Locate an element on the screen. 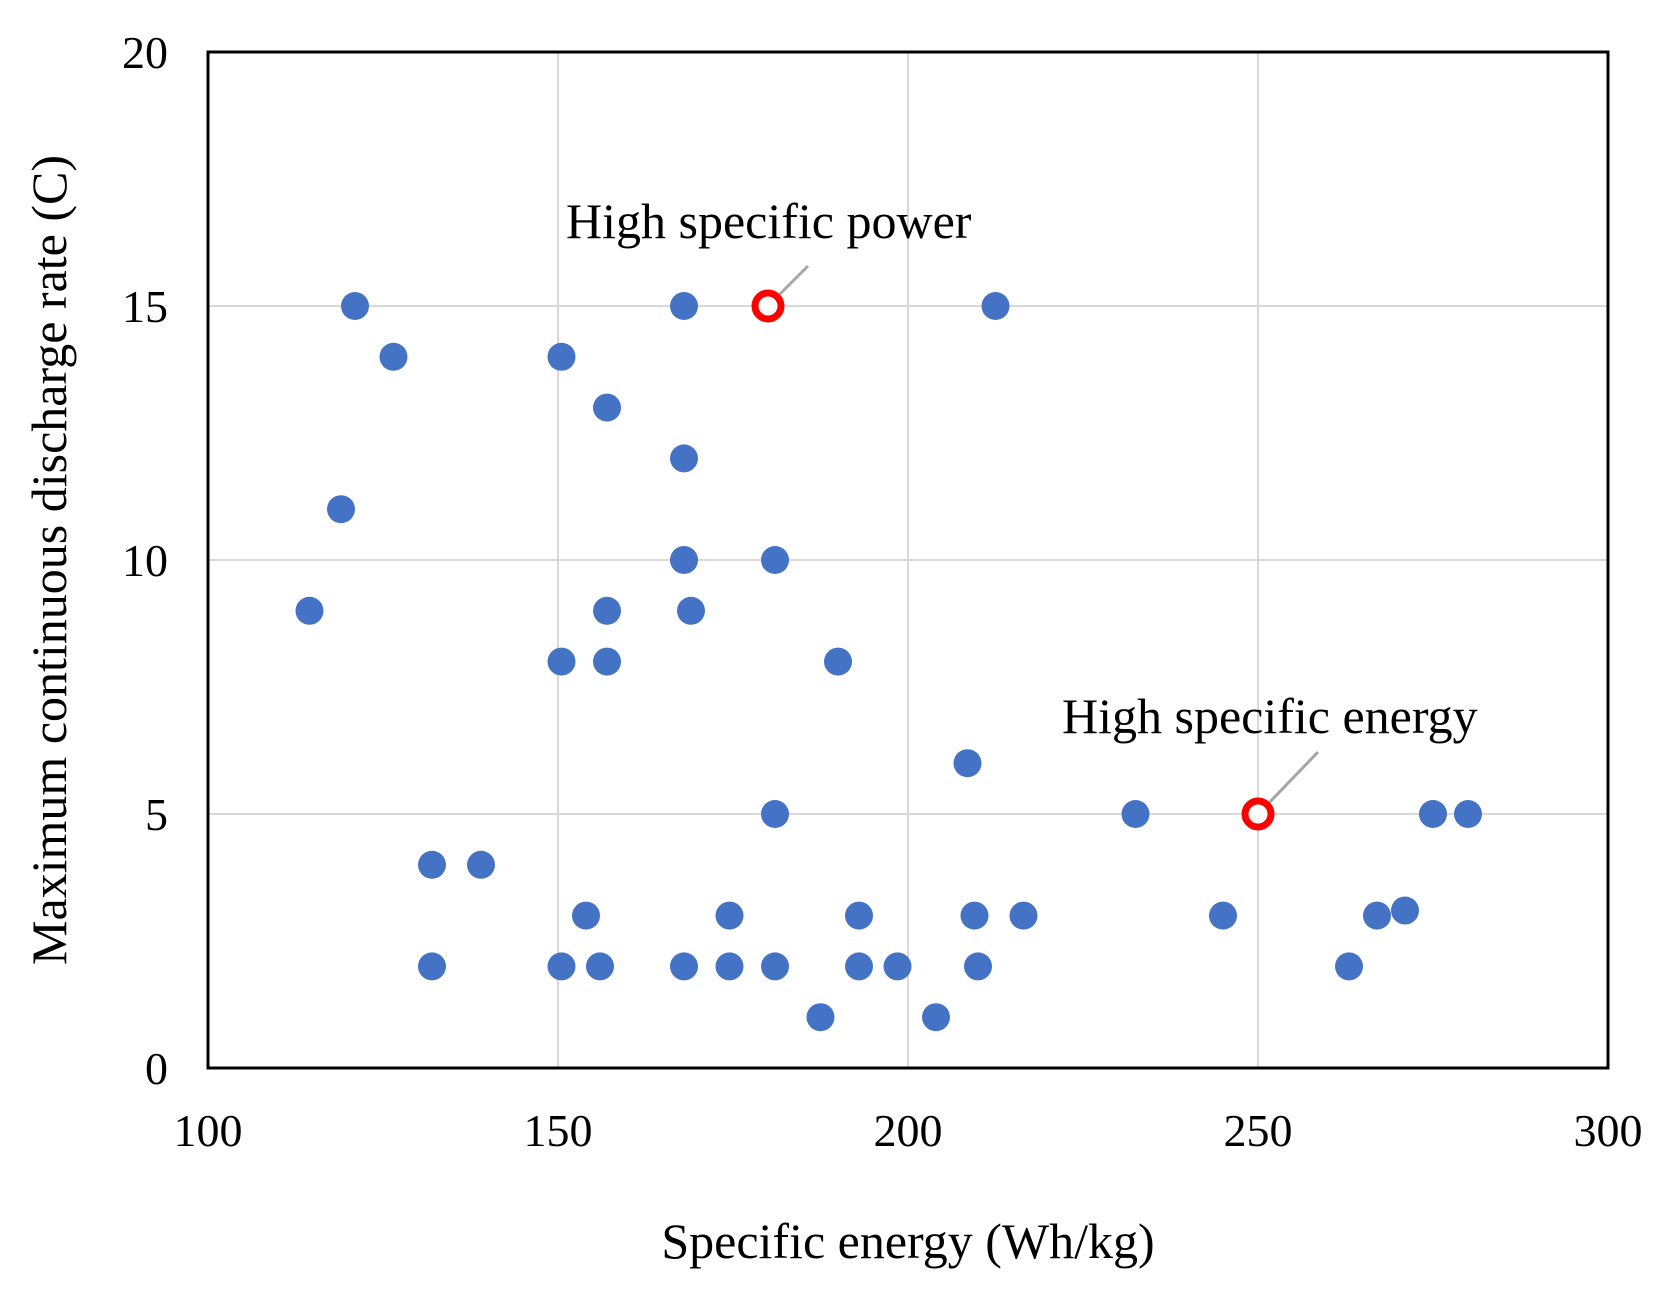 The image size is (1665, 1292). y-tick-label: 20 is located at coordinates (145, 52).